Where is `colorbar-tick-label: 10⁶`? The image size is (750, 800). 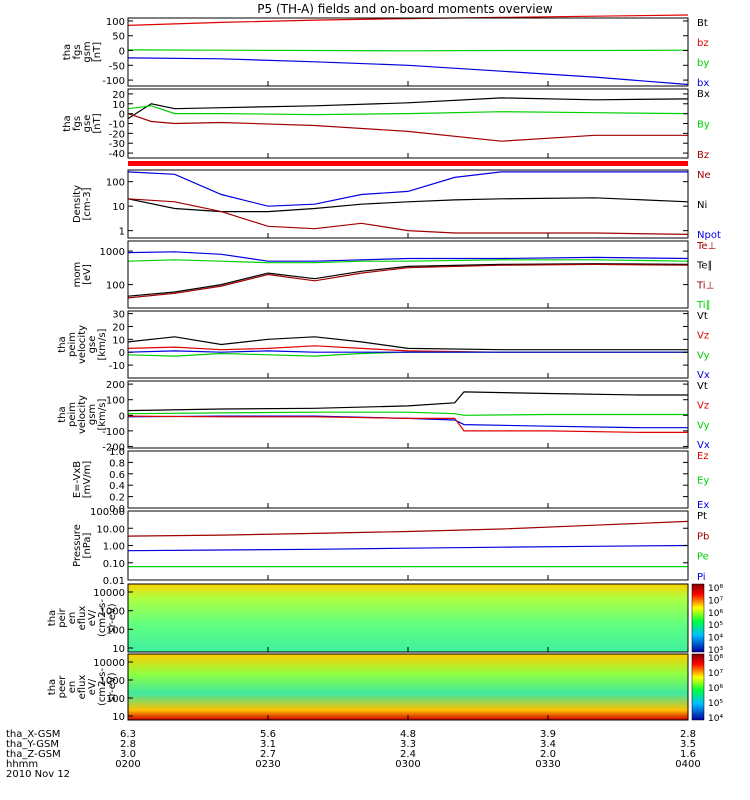
colorbar-tick-label: 10⁶ is located at coordinates (715, 614).